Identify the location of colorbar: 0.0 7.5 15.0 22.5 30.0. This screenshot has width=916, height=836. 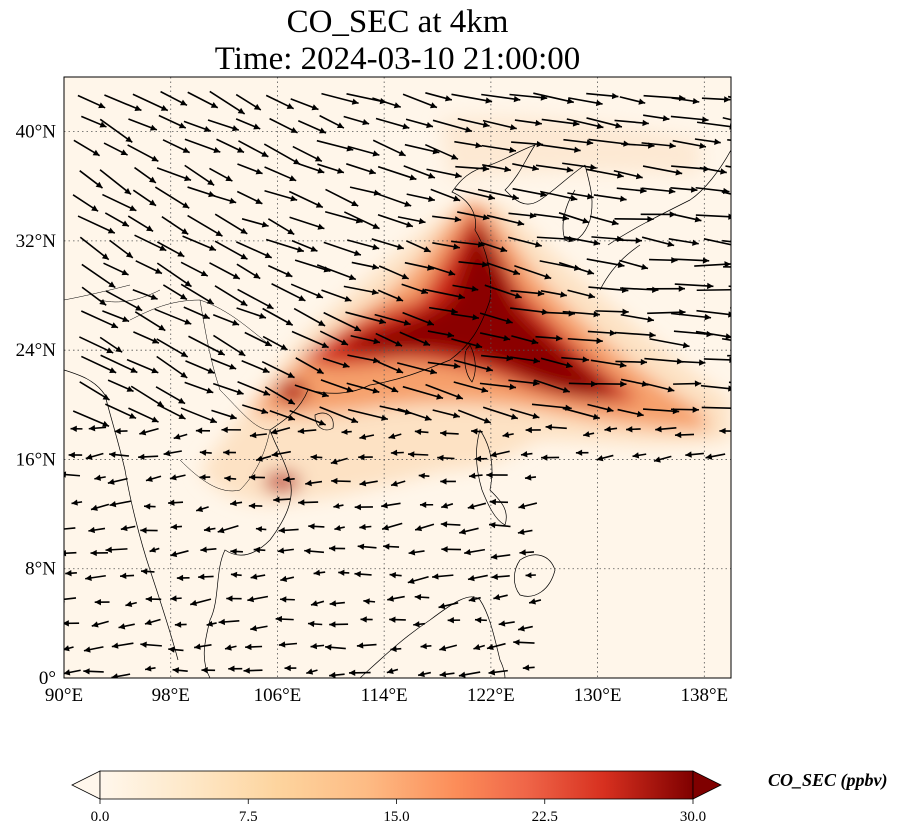
(396, 797).